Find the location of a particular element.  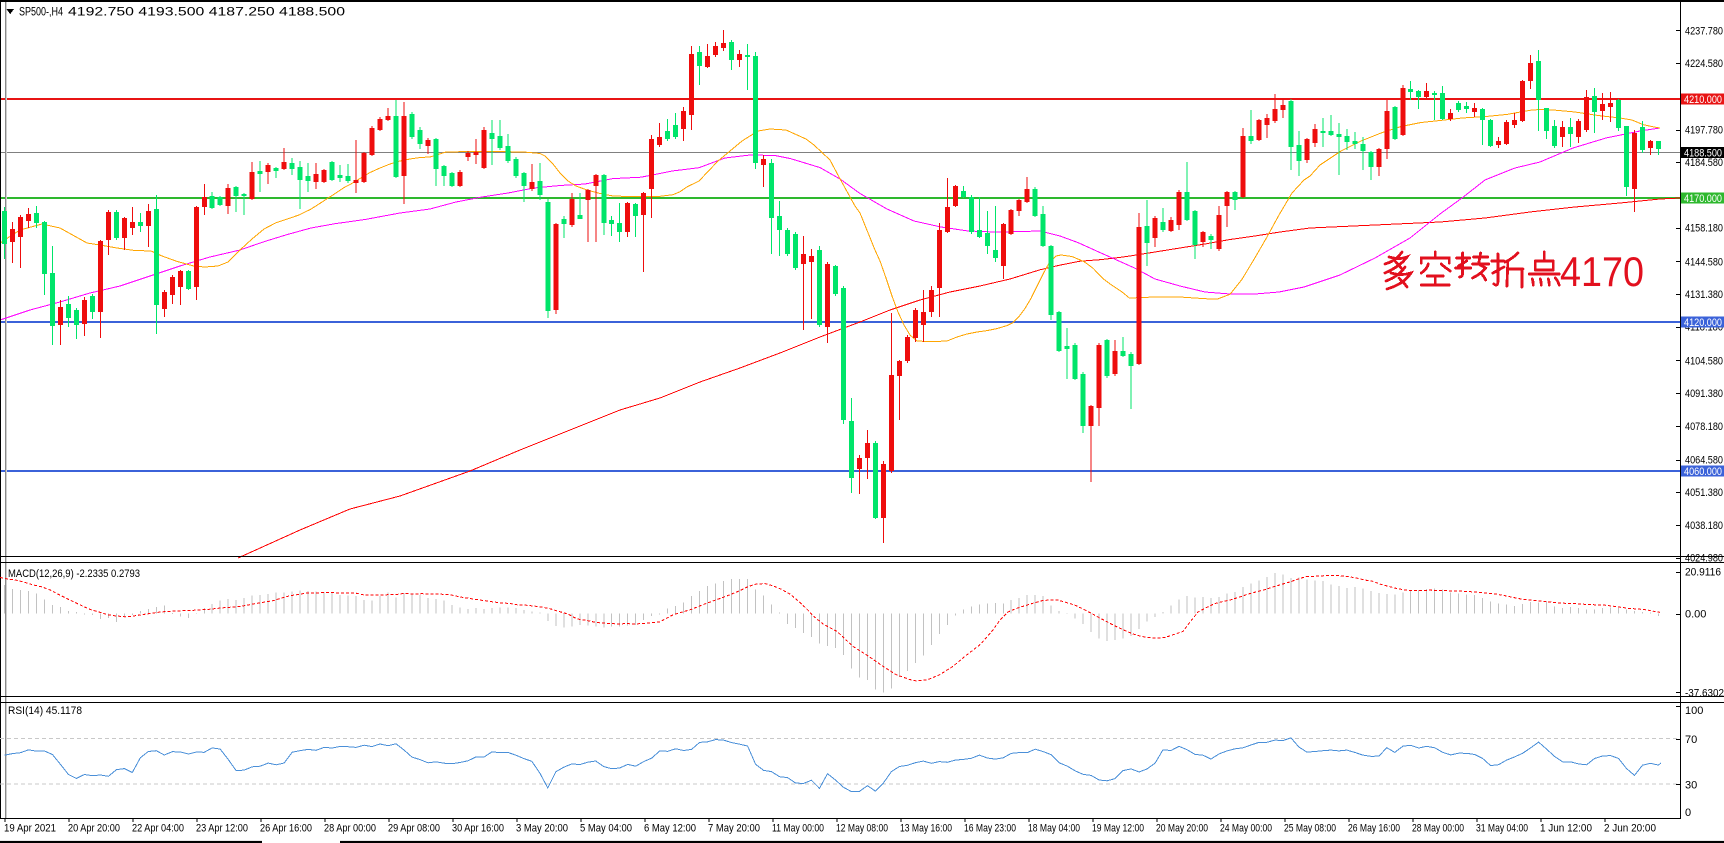

svg-text: 4184.580 is located at coordinates (1704, 163).